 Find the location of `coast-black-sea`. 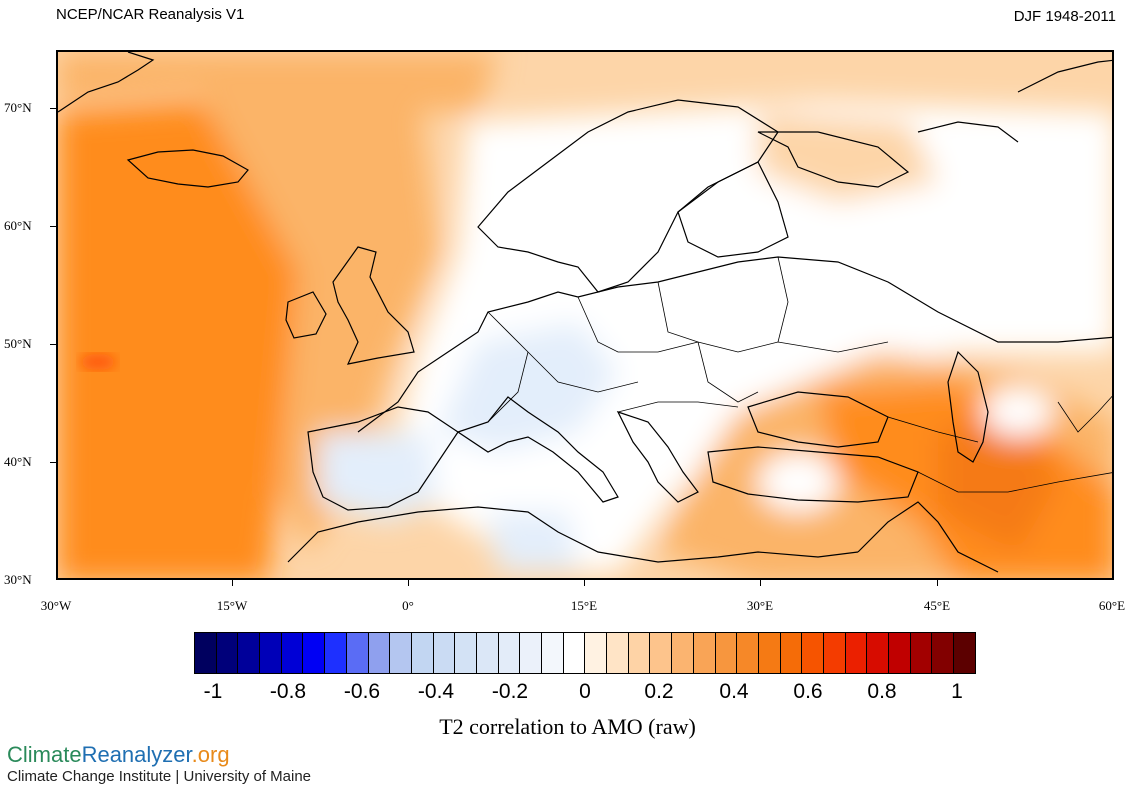

coast-black-sea is located at coordinates (818, 419).